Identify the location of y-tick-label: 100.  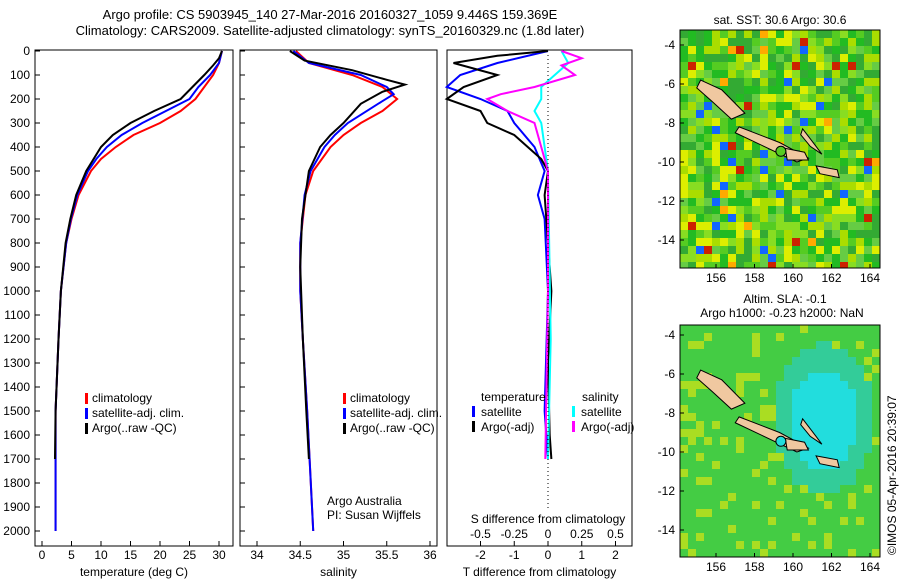
(20, 75).